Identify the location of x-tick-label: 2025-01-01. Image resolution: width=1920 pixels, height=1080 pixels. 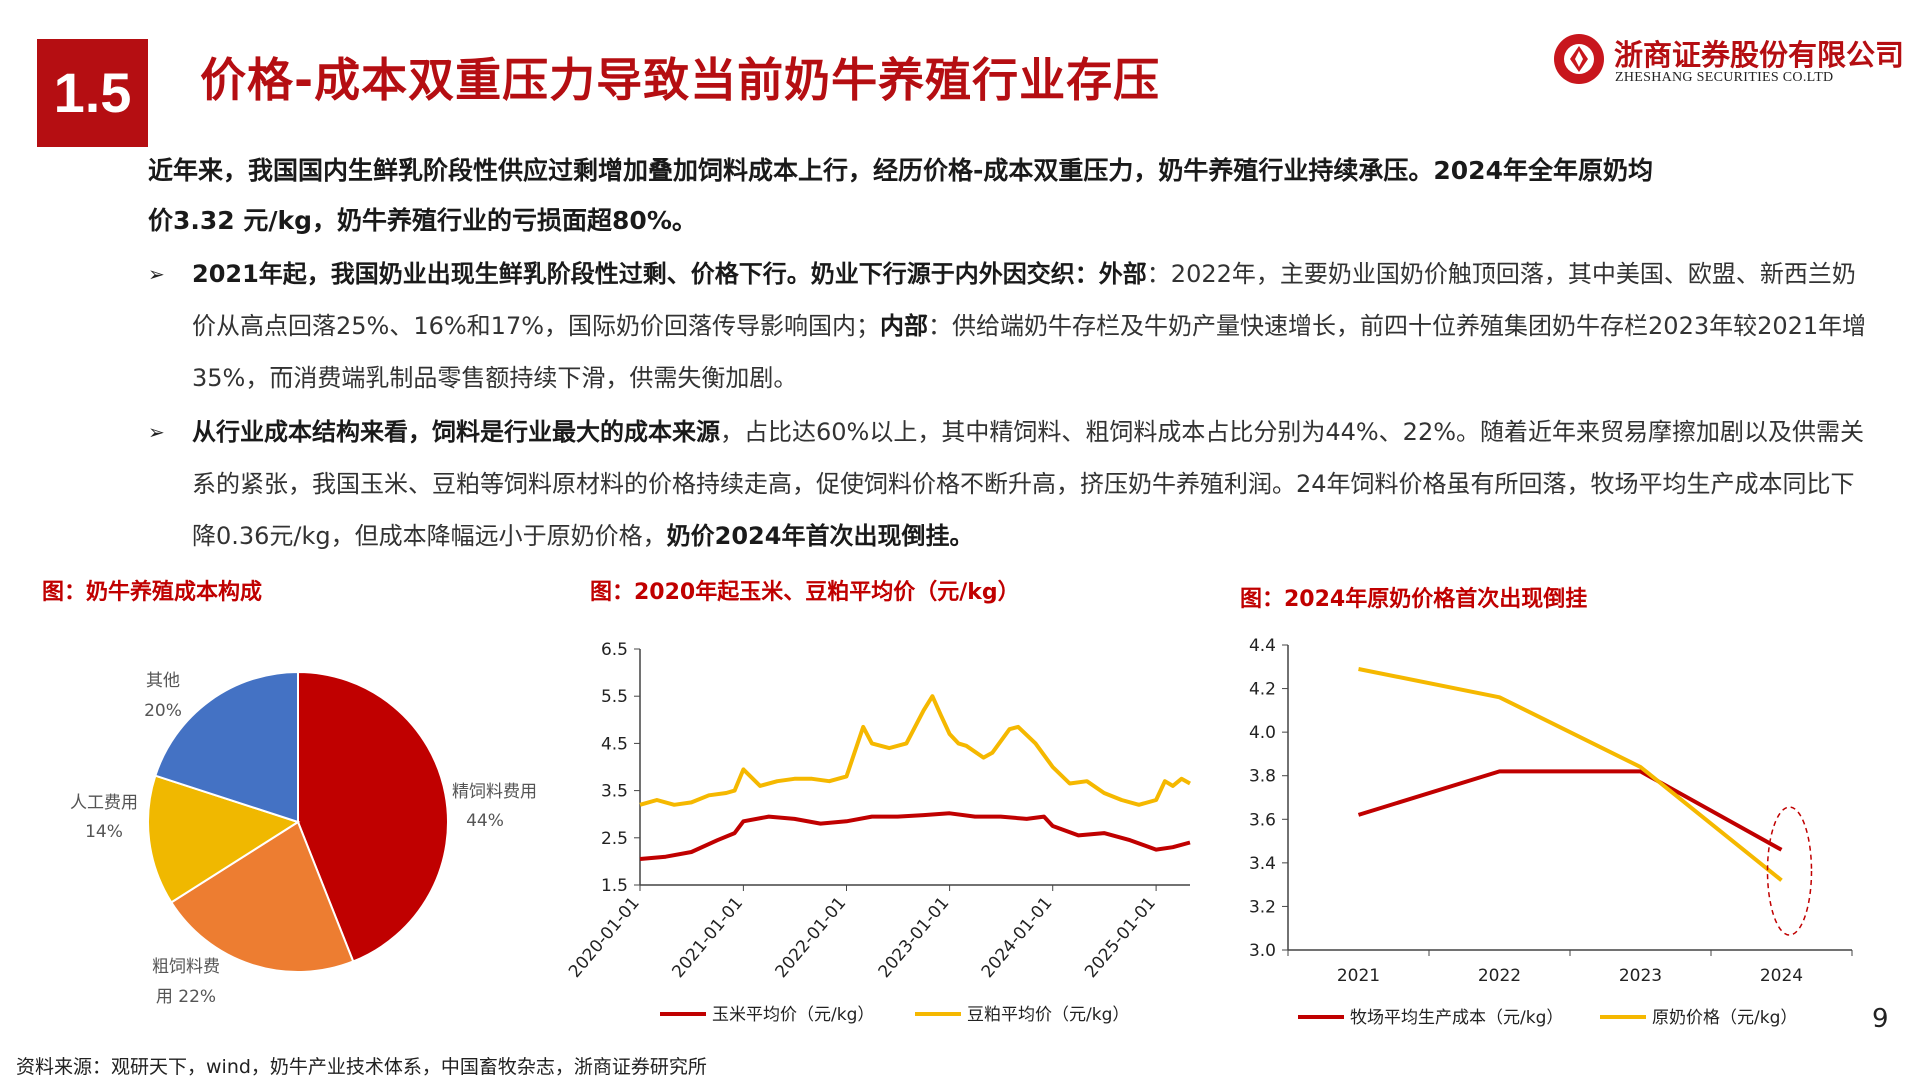
(1120, 937).